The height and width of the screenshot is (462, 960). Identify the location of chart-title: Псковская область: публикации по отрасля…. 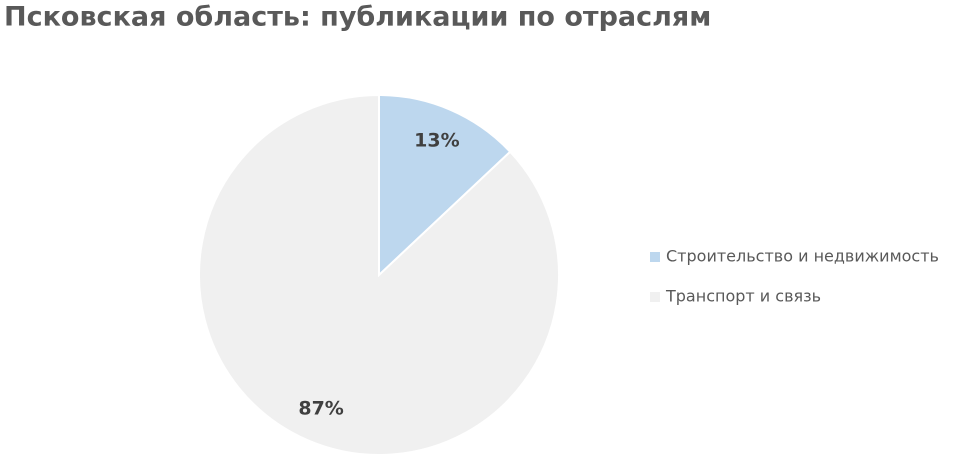
(357, 17).